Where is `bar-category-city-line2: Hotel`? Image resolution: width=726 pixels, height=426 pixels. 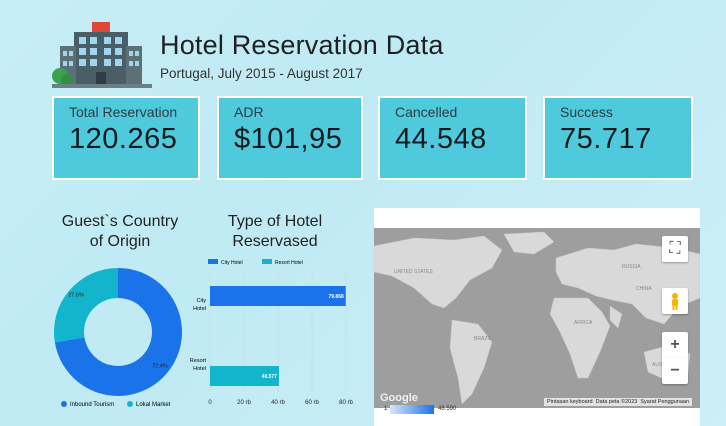
bar-category-city-line2: Hotel is located at coordinates (199, 309).